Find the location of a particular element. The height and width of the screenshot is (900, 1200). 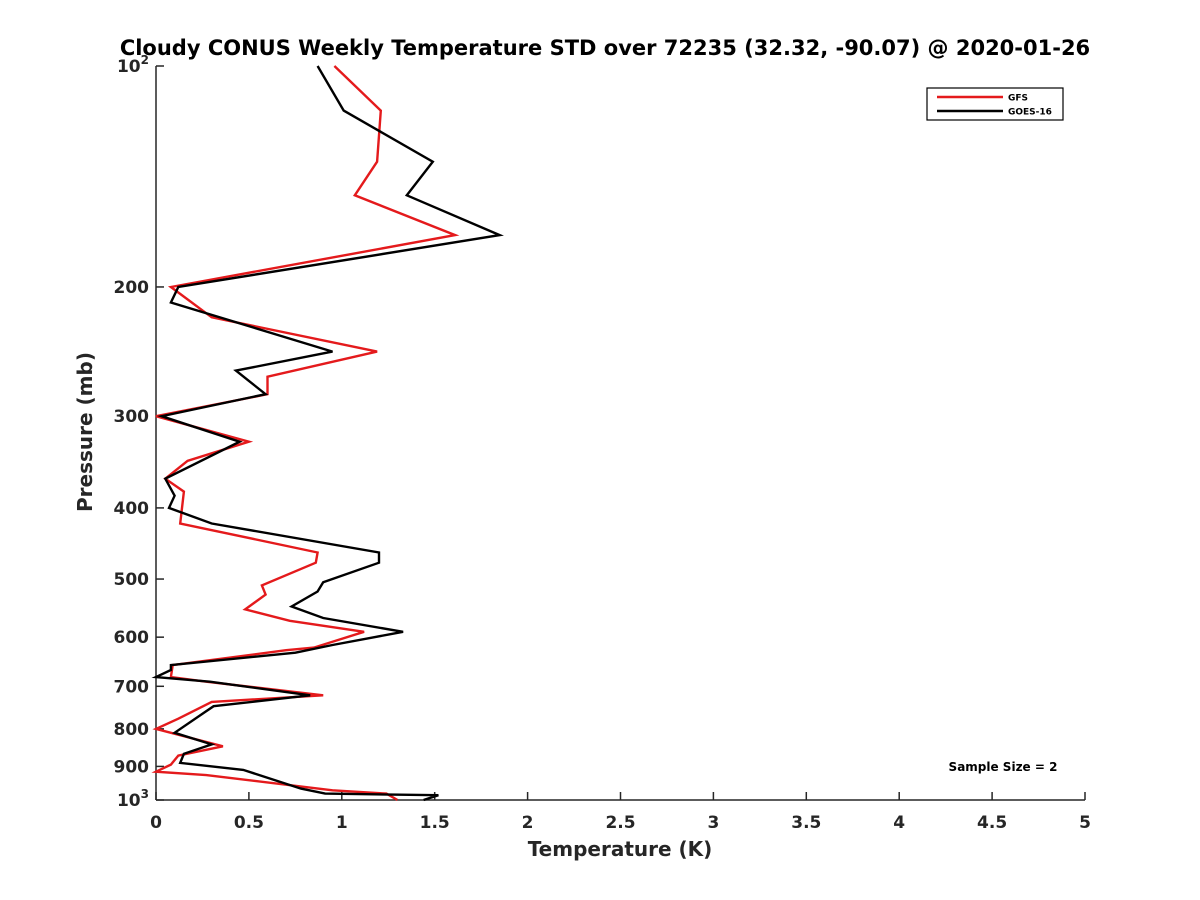

legend: GFS GOES-16 is located at coordinates (995, 104).